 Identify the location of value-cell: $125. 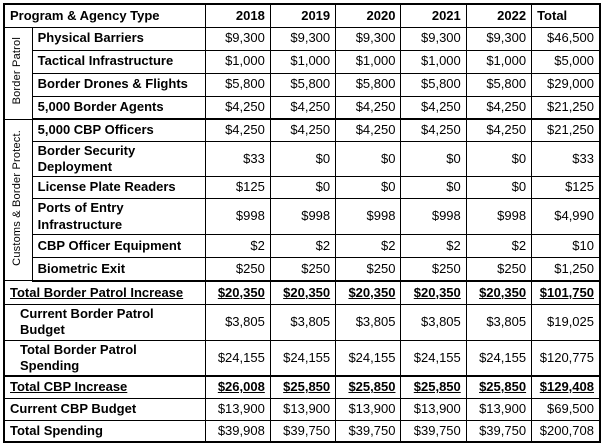
(237, 187).